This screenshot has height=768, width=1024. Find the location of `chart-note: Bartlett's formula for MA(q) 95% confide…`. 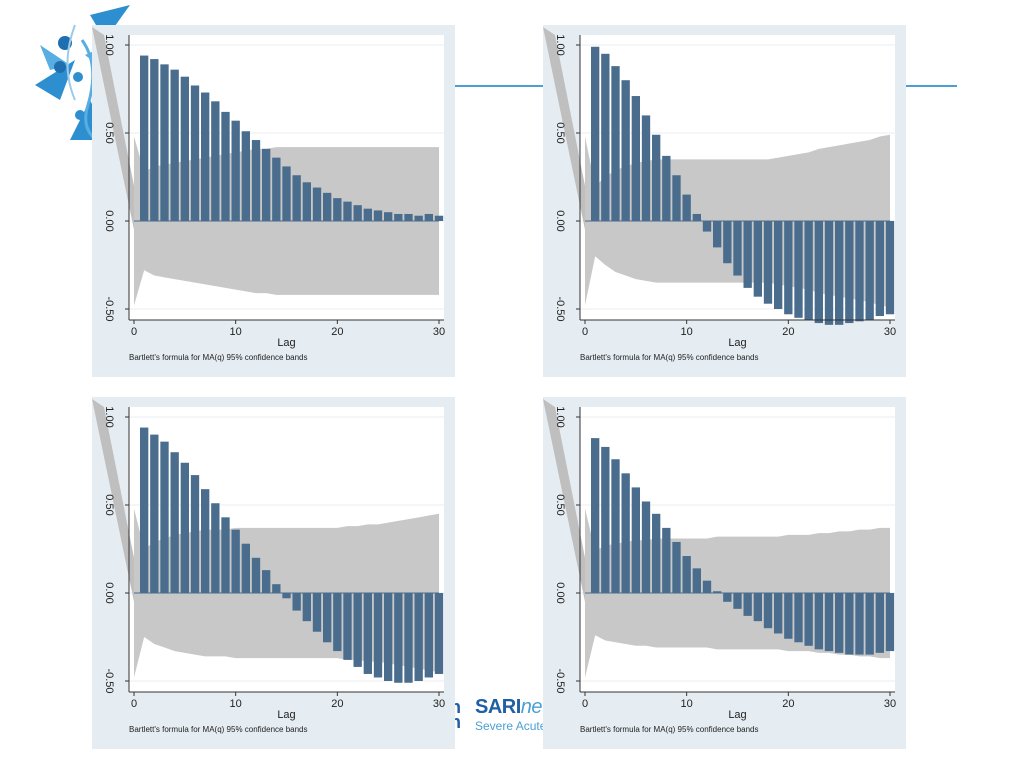

chart-note: Bartlett's formula for MA(q) 95% confide… is located at coordinates (669, 729).